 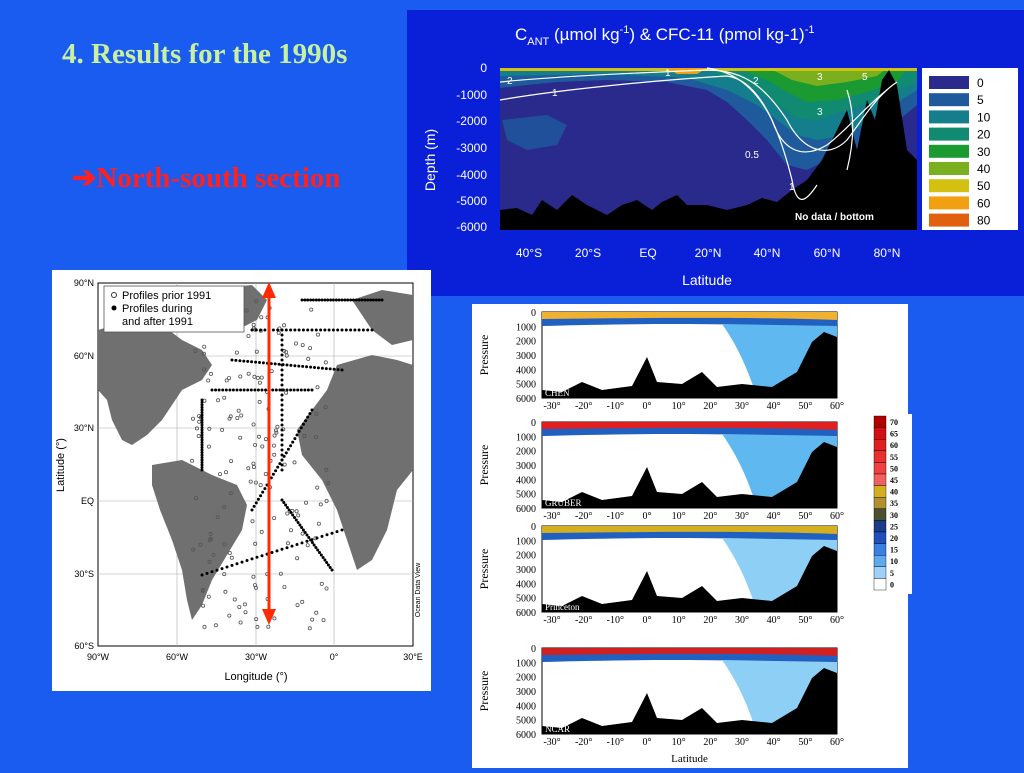 I want to click on model-lat-tick: -30°, so click(x=551, y=406).